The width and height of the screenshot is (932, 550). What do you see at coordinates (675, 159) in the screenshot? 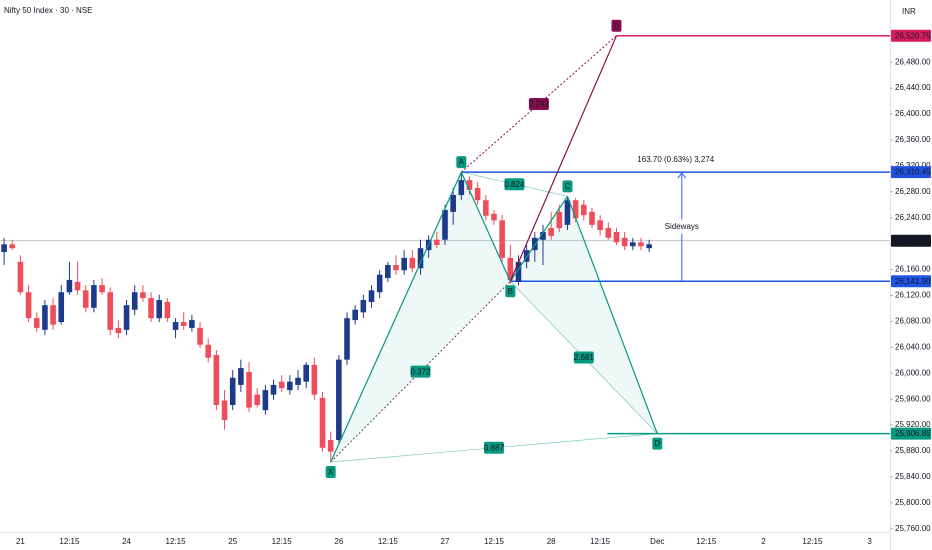
I see `measure-label: 163.70 (0.63%) 3,274` at bounding box center [675, 159].